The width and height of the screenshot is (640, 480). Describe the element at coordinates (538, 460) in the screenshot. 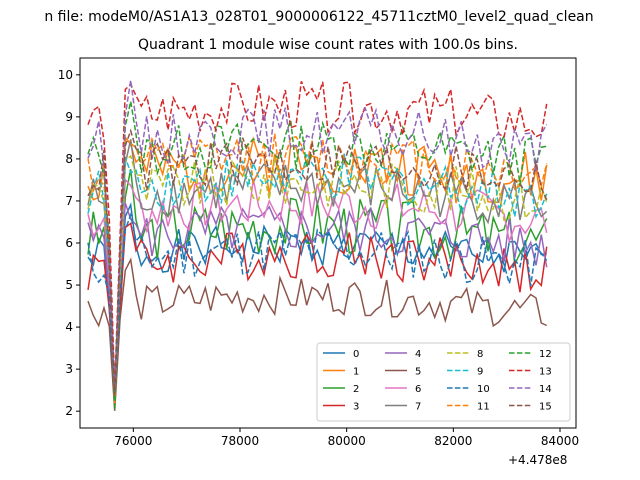

I see `x-axis-offset-label: +4.478e8` at that location.